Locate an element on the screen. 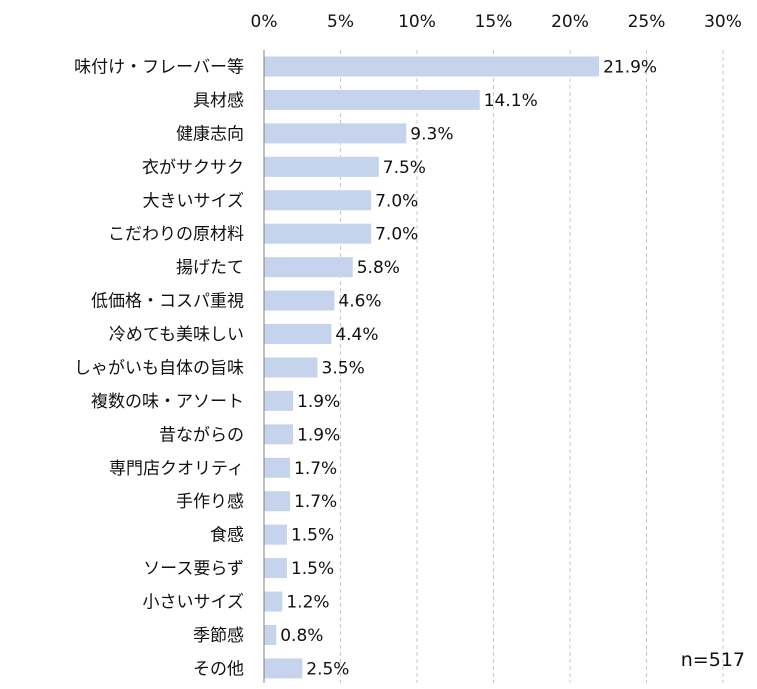  value-label: 0.8% is located at coordinates (301, 636).